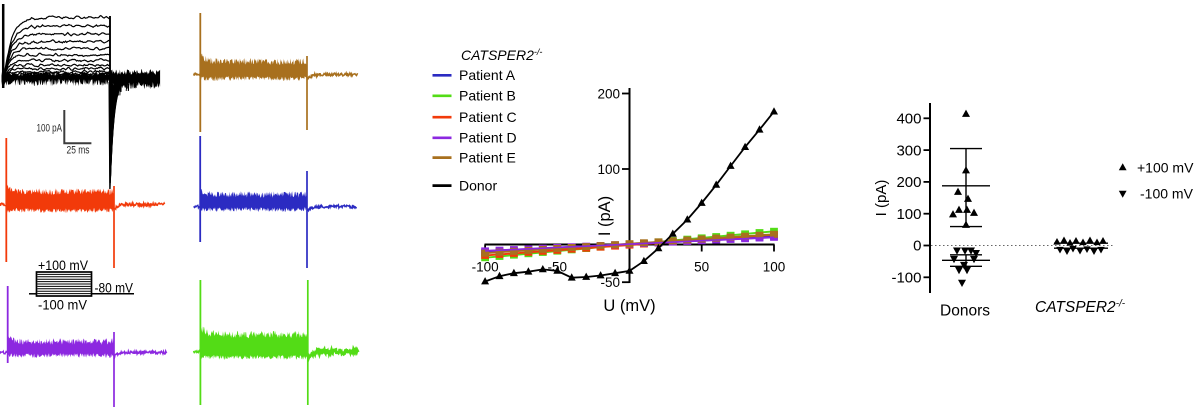 Image resolution: width=1198 pixels, height=418 pixels. Describe the element at coordinates (917, 246) in the screenshot. I see `svg-text: 0` at that location.